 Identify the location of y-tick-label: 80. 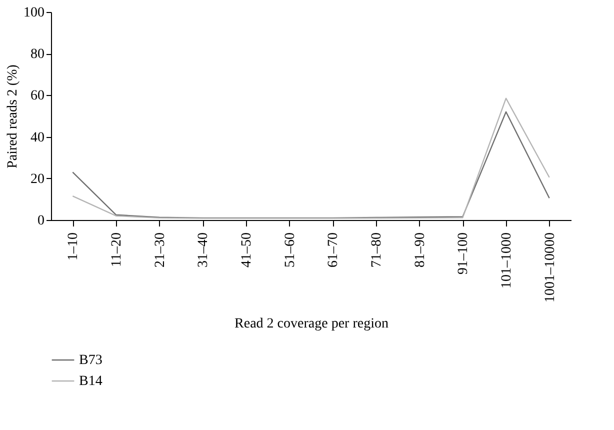
(37, 54).